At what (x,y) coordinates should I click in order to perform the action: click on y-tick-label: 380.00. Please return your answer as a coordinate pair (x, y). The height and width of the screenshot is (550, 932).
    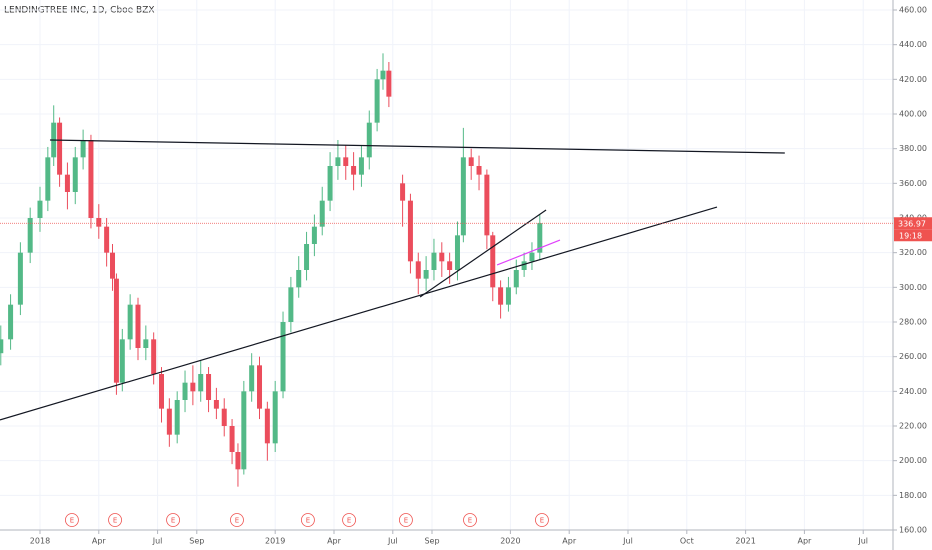
    Looking at the image, I should click on (913, 148).